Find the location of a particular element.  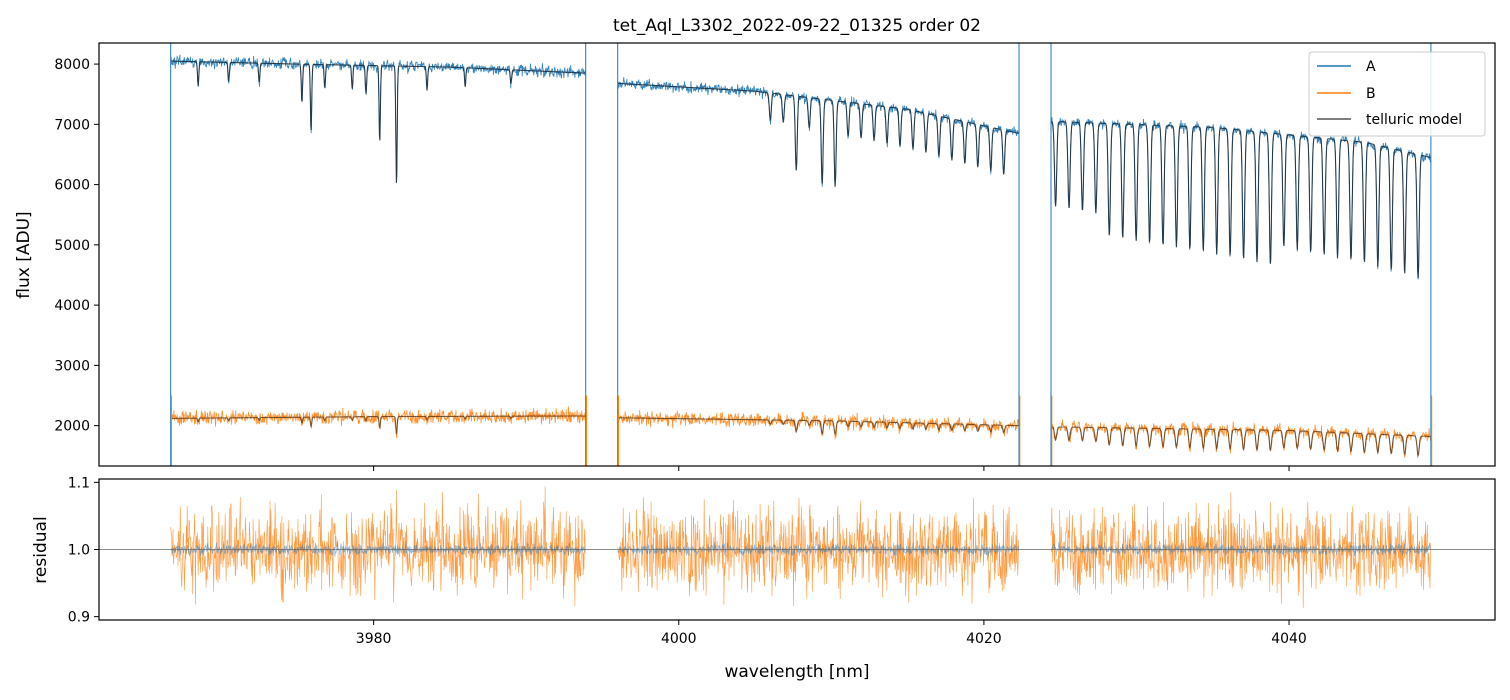

top-y-axis-label: flux [ADU] is located at coordinates (24, 254).